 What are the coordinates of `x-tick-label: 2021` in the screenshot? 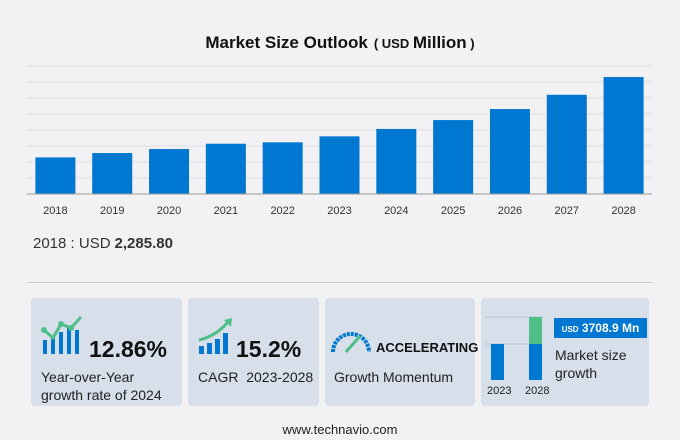 It's located at (226, 211).